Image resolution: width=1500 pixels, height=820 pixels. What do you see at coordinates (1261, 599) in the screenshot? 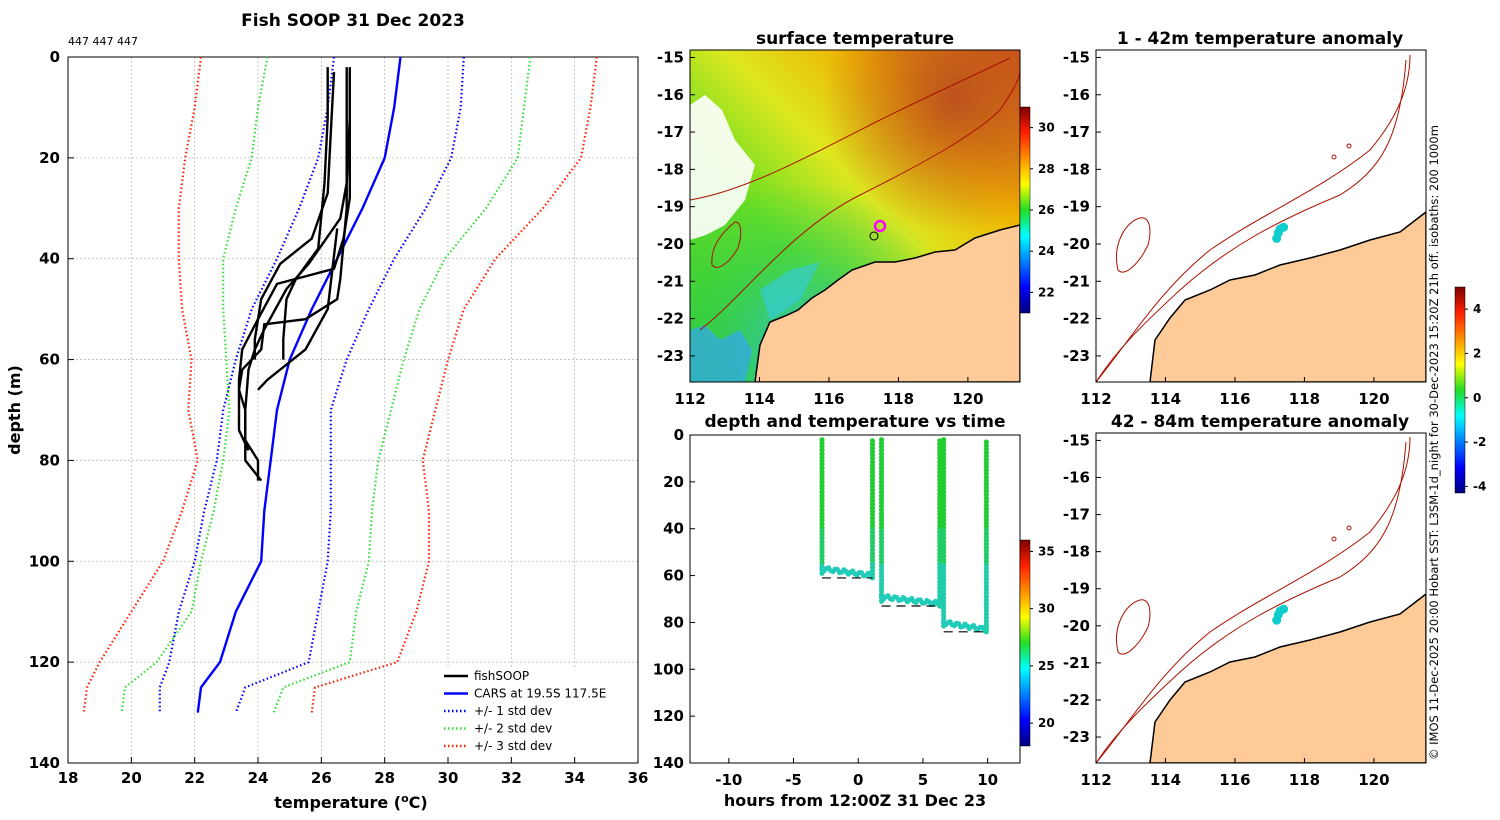
I see `anom-deep-map` at bounding box center [1261, 599].